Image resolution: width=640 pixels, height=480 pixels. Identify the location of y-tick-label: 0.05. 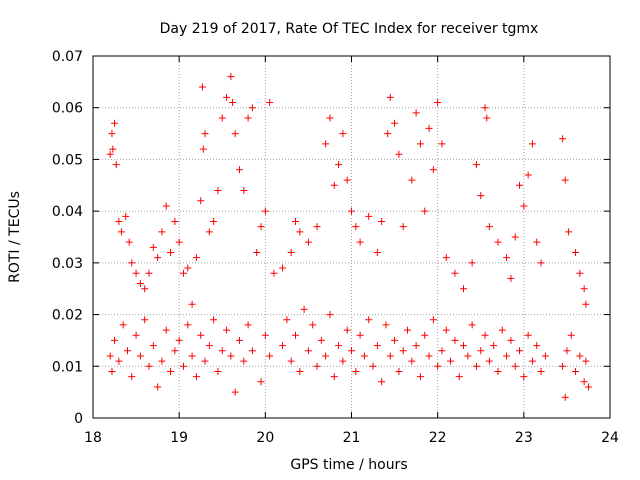
(67, 160).